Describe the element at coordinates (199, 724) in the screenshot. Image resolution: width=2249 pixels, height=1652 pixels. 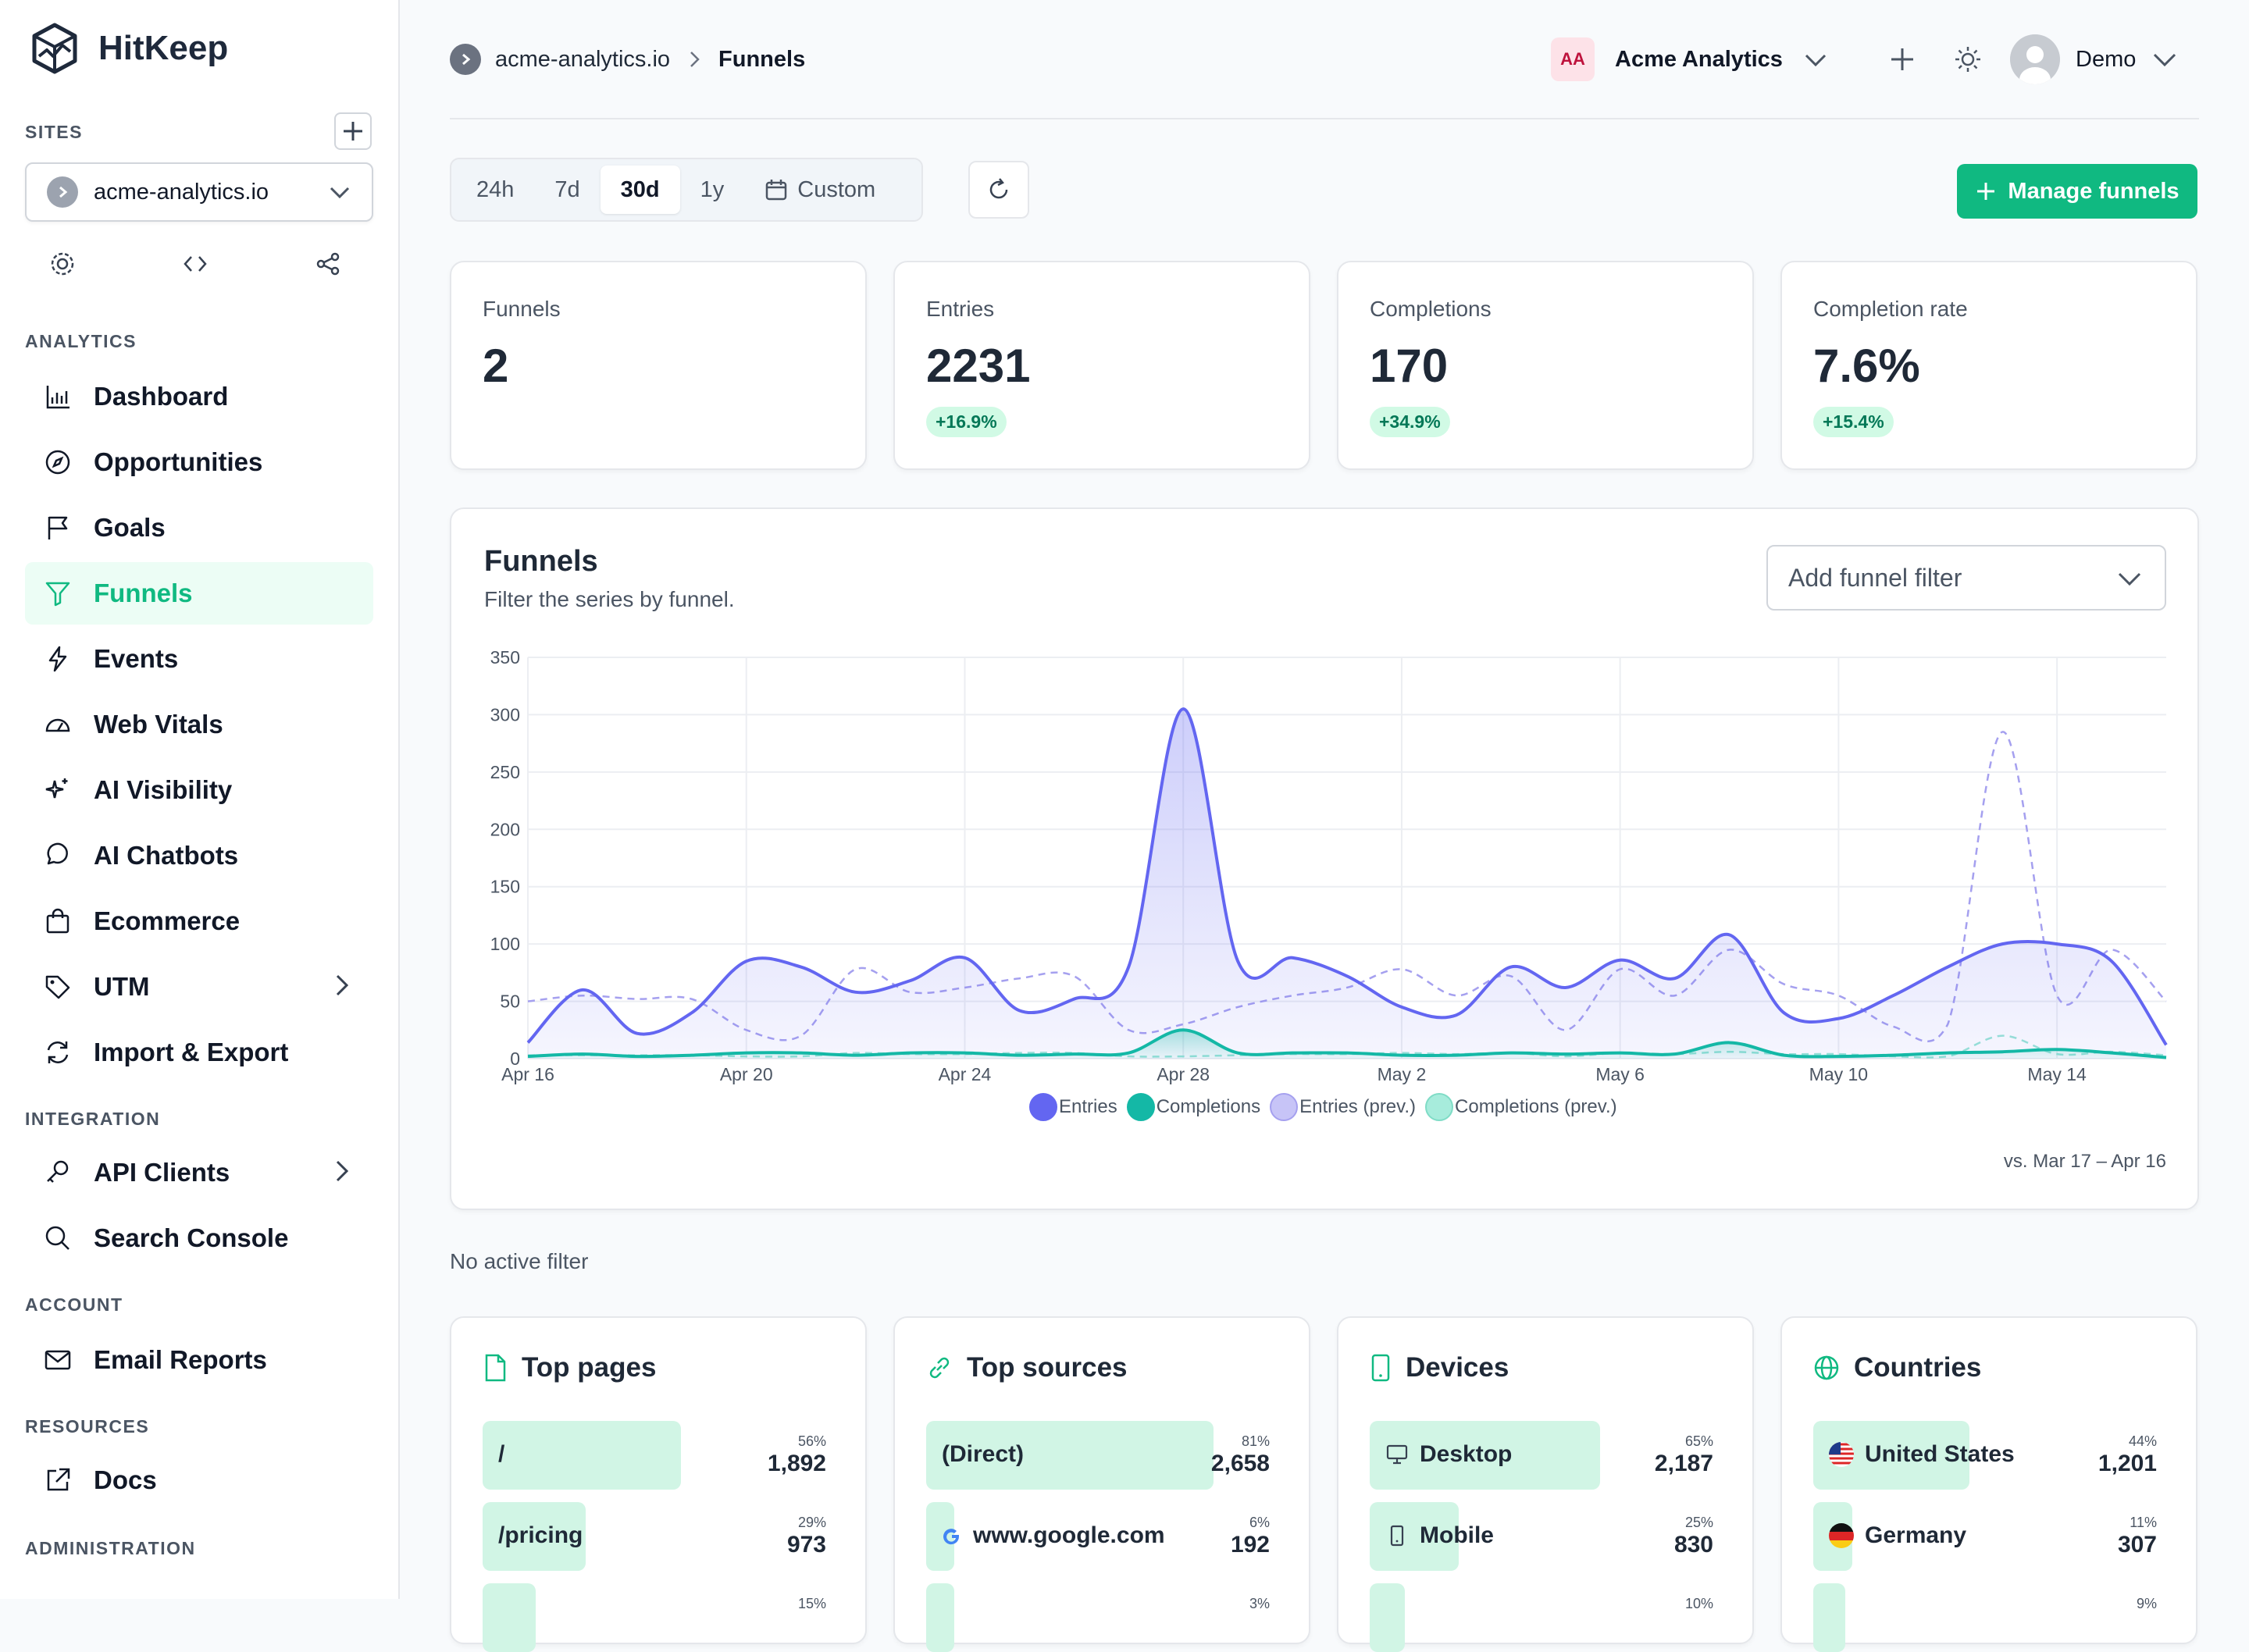
I see `sidebar-item-web-vitals: Web Vitals` at that location.